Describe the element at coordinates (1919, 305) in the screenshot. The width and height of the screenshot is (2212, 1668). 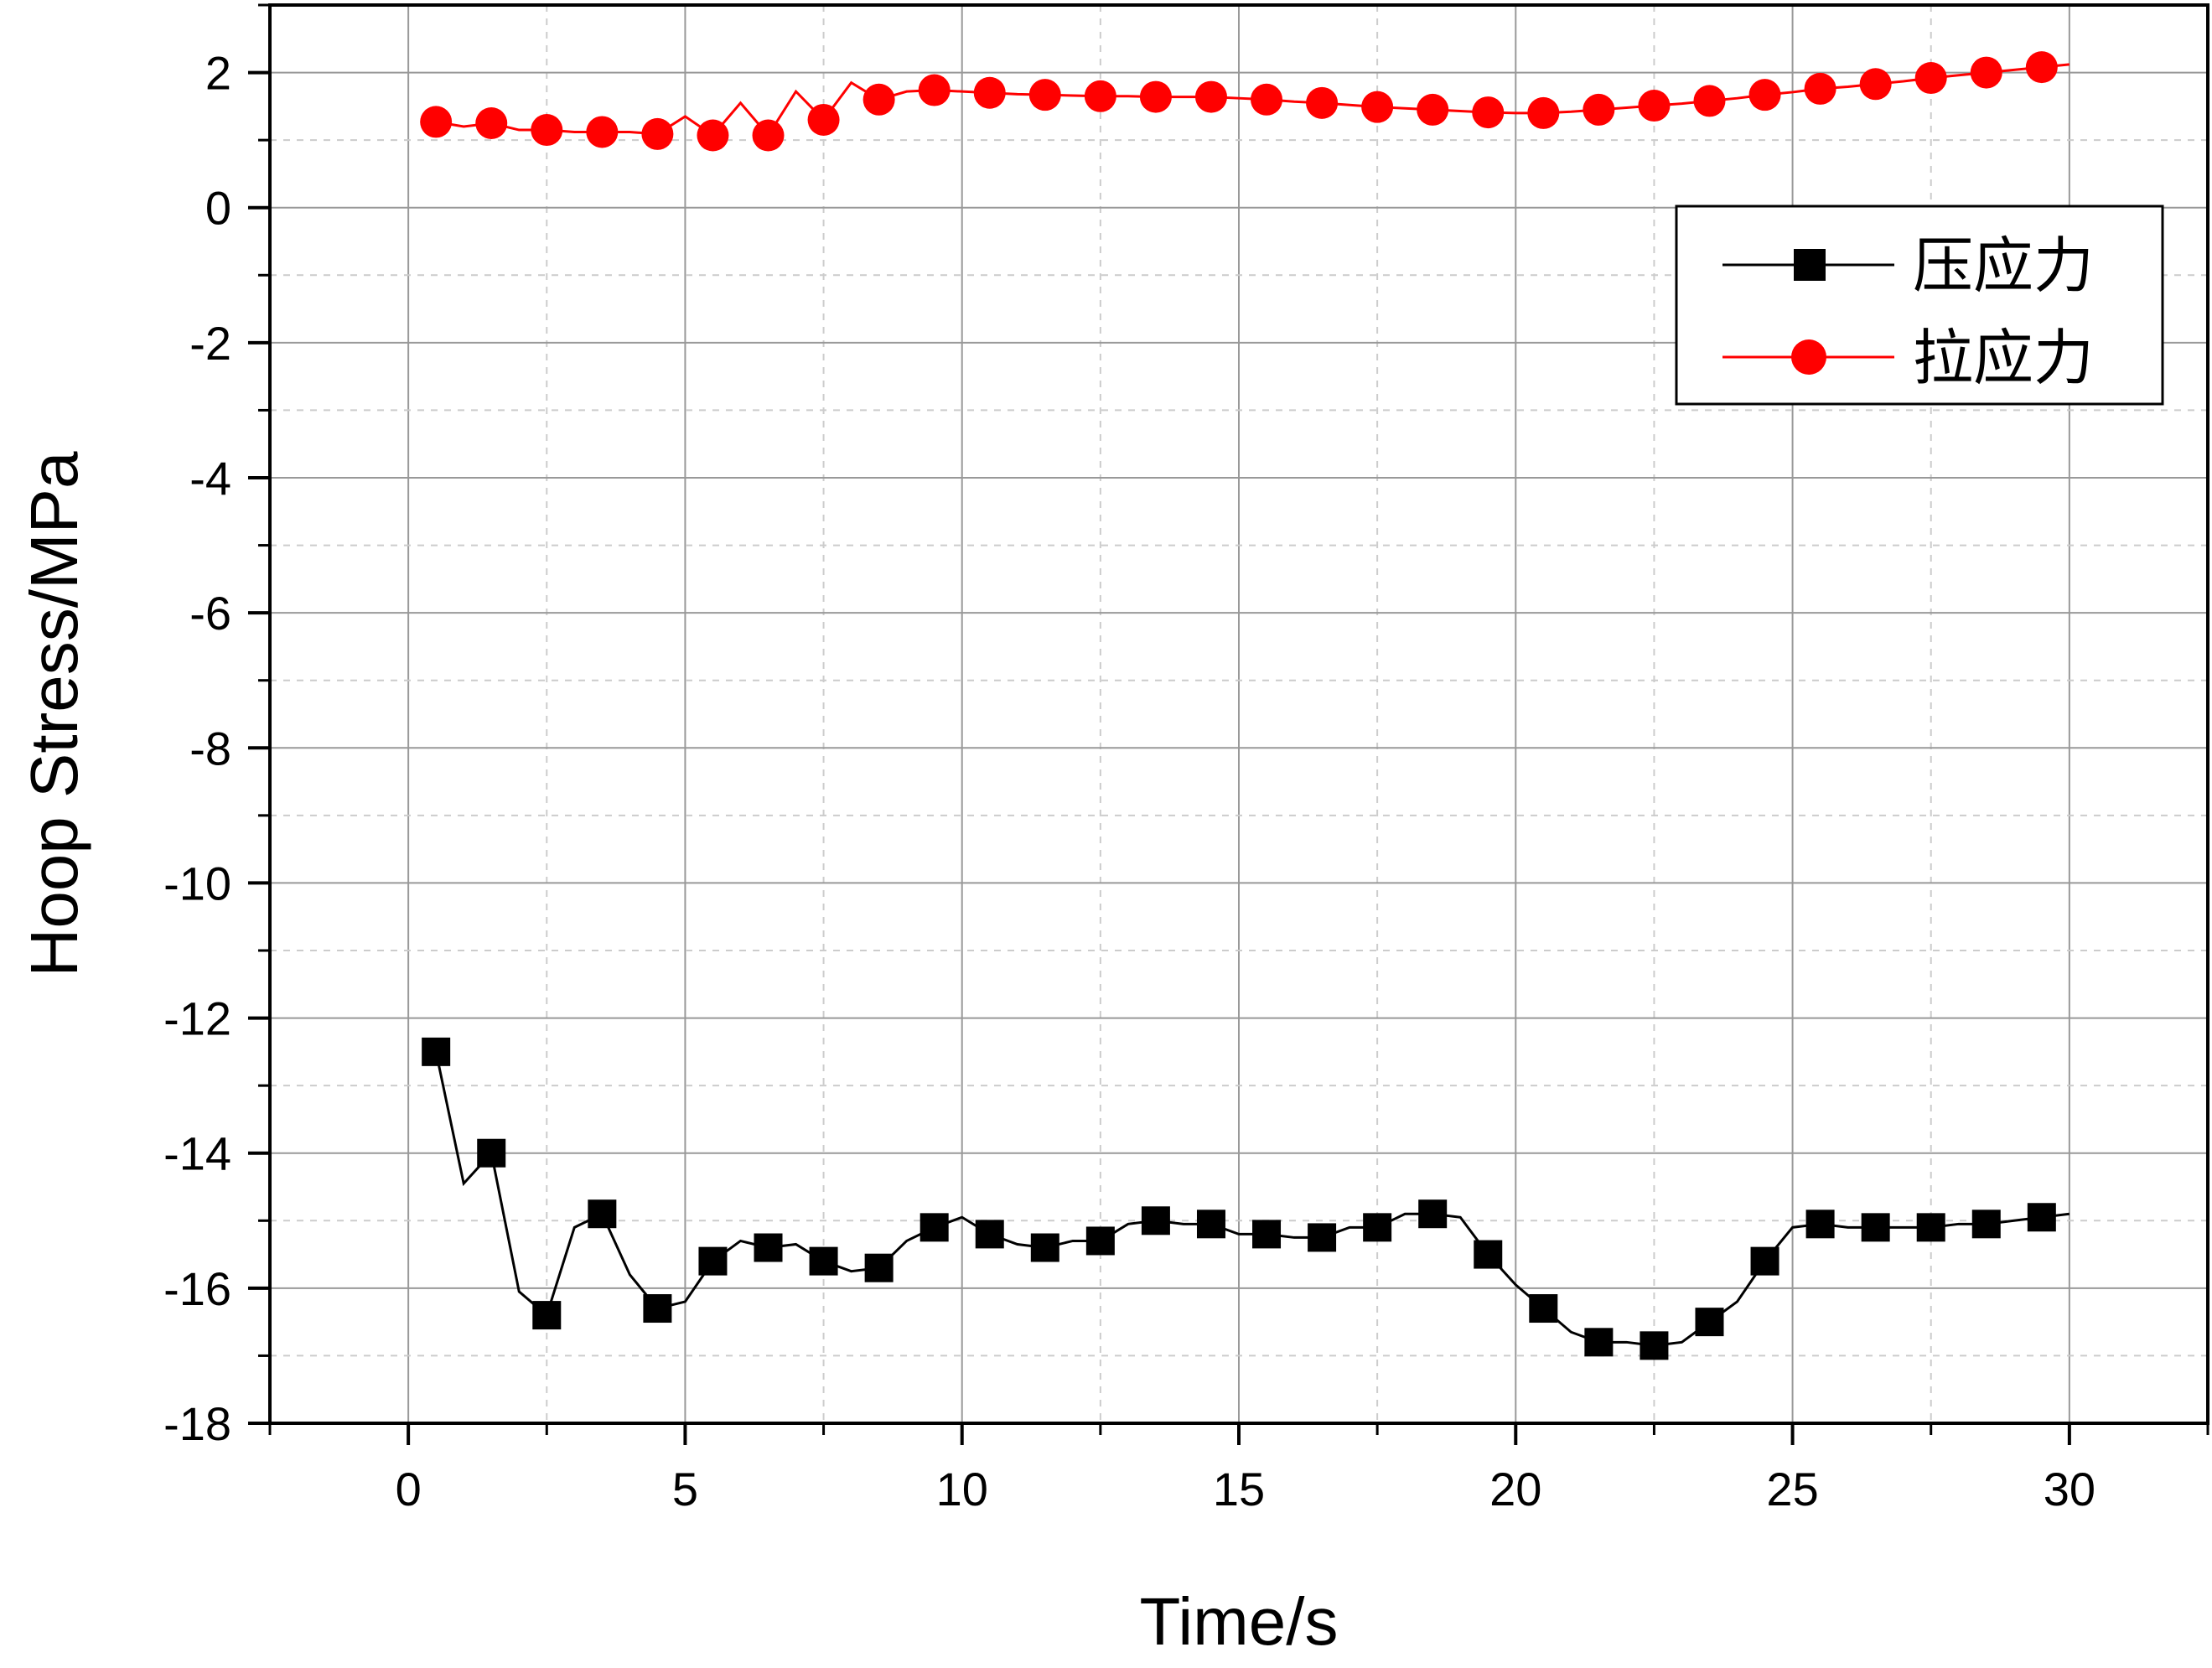
I see `legend-box` at that location.